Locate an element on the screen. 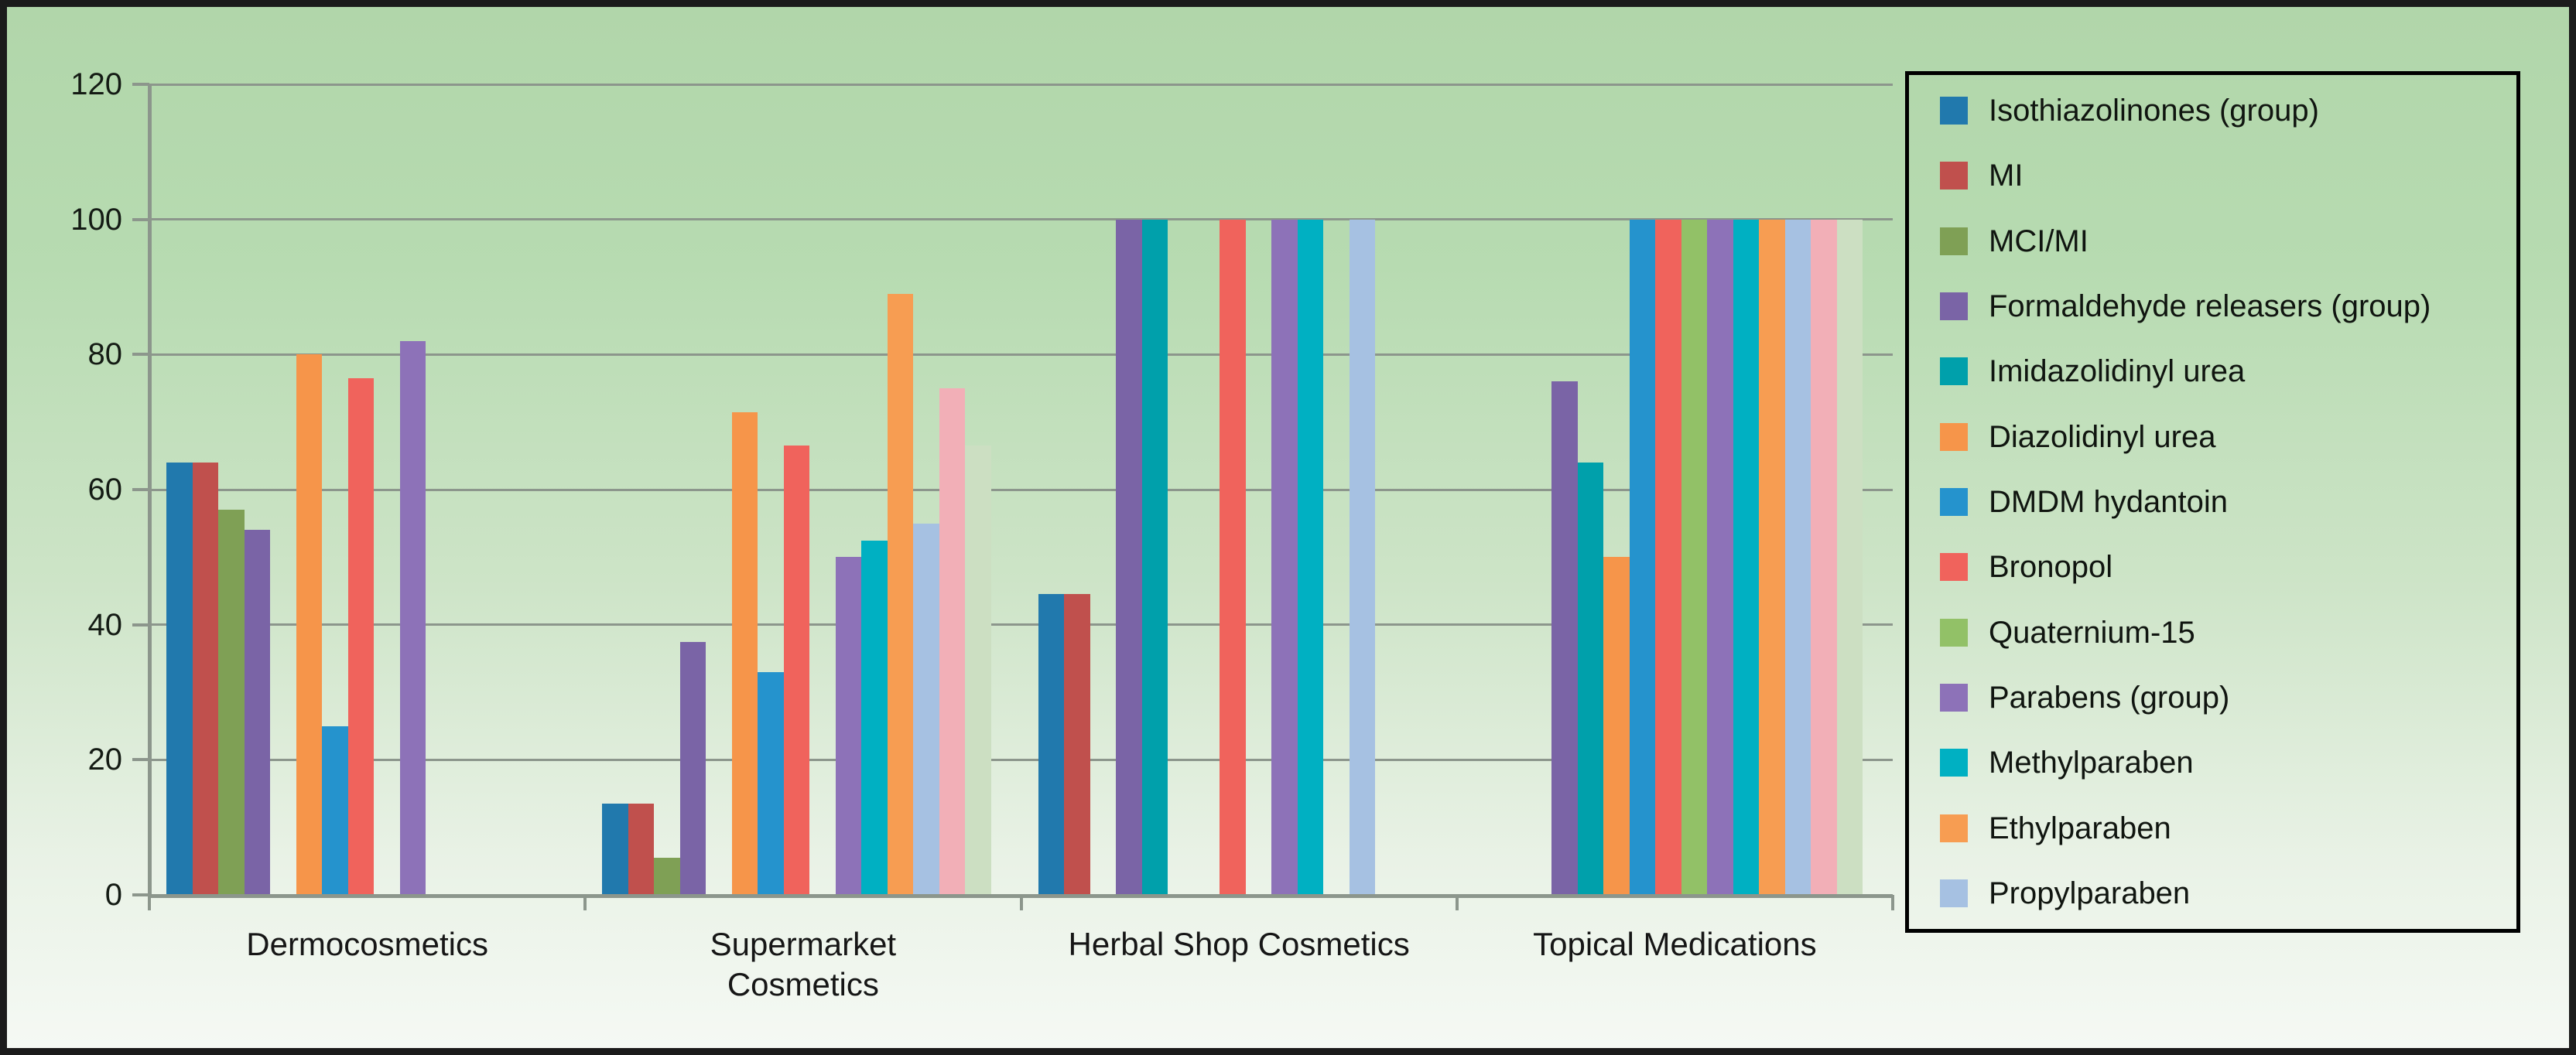  legend-label: Diazolidinyl urea is located at coordinates (2102, 436).